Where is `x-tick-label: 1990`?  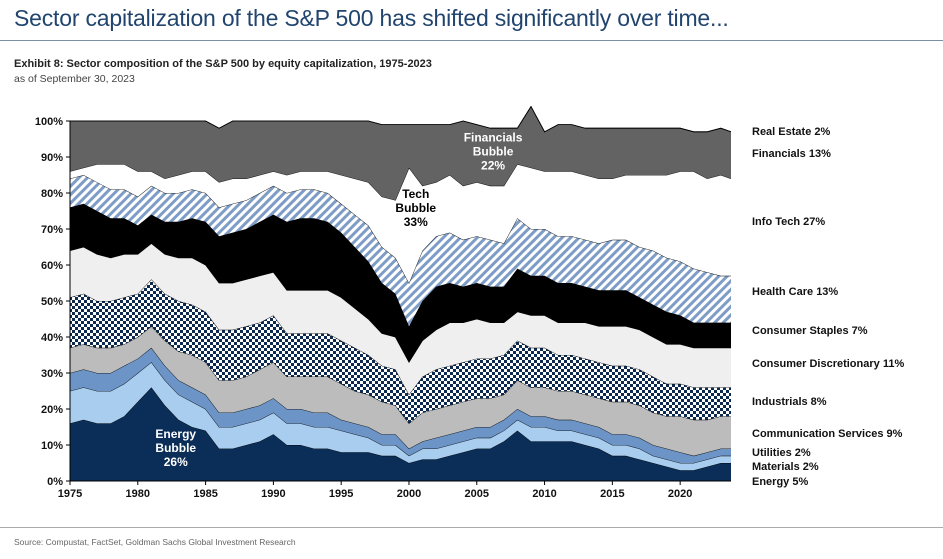 x-tick-label: 1990 is located at coordinates (273, 494).